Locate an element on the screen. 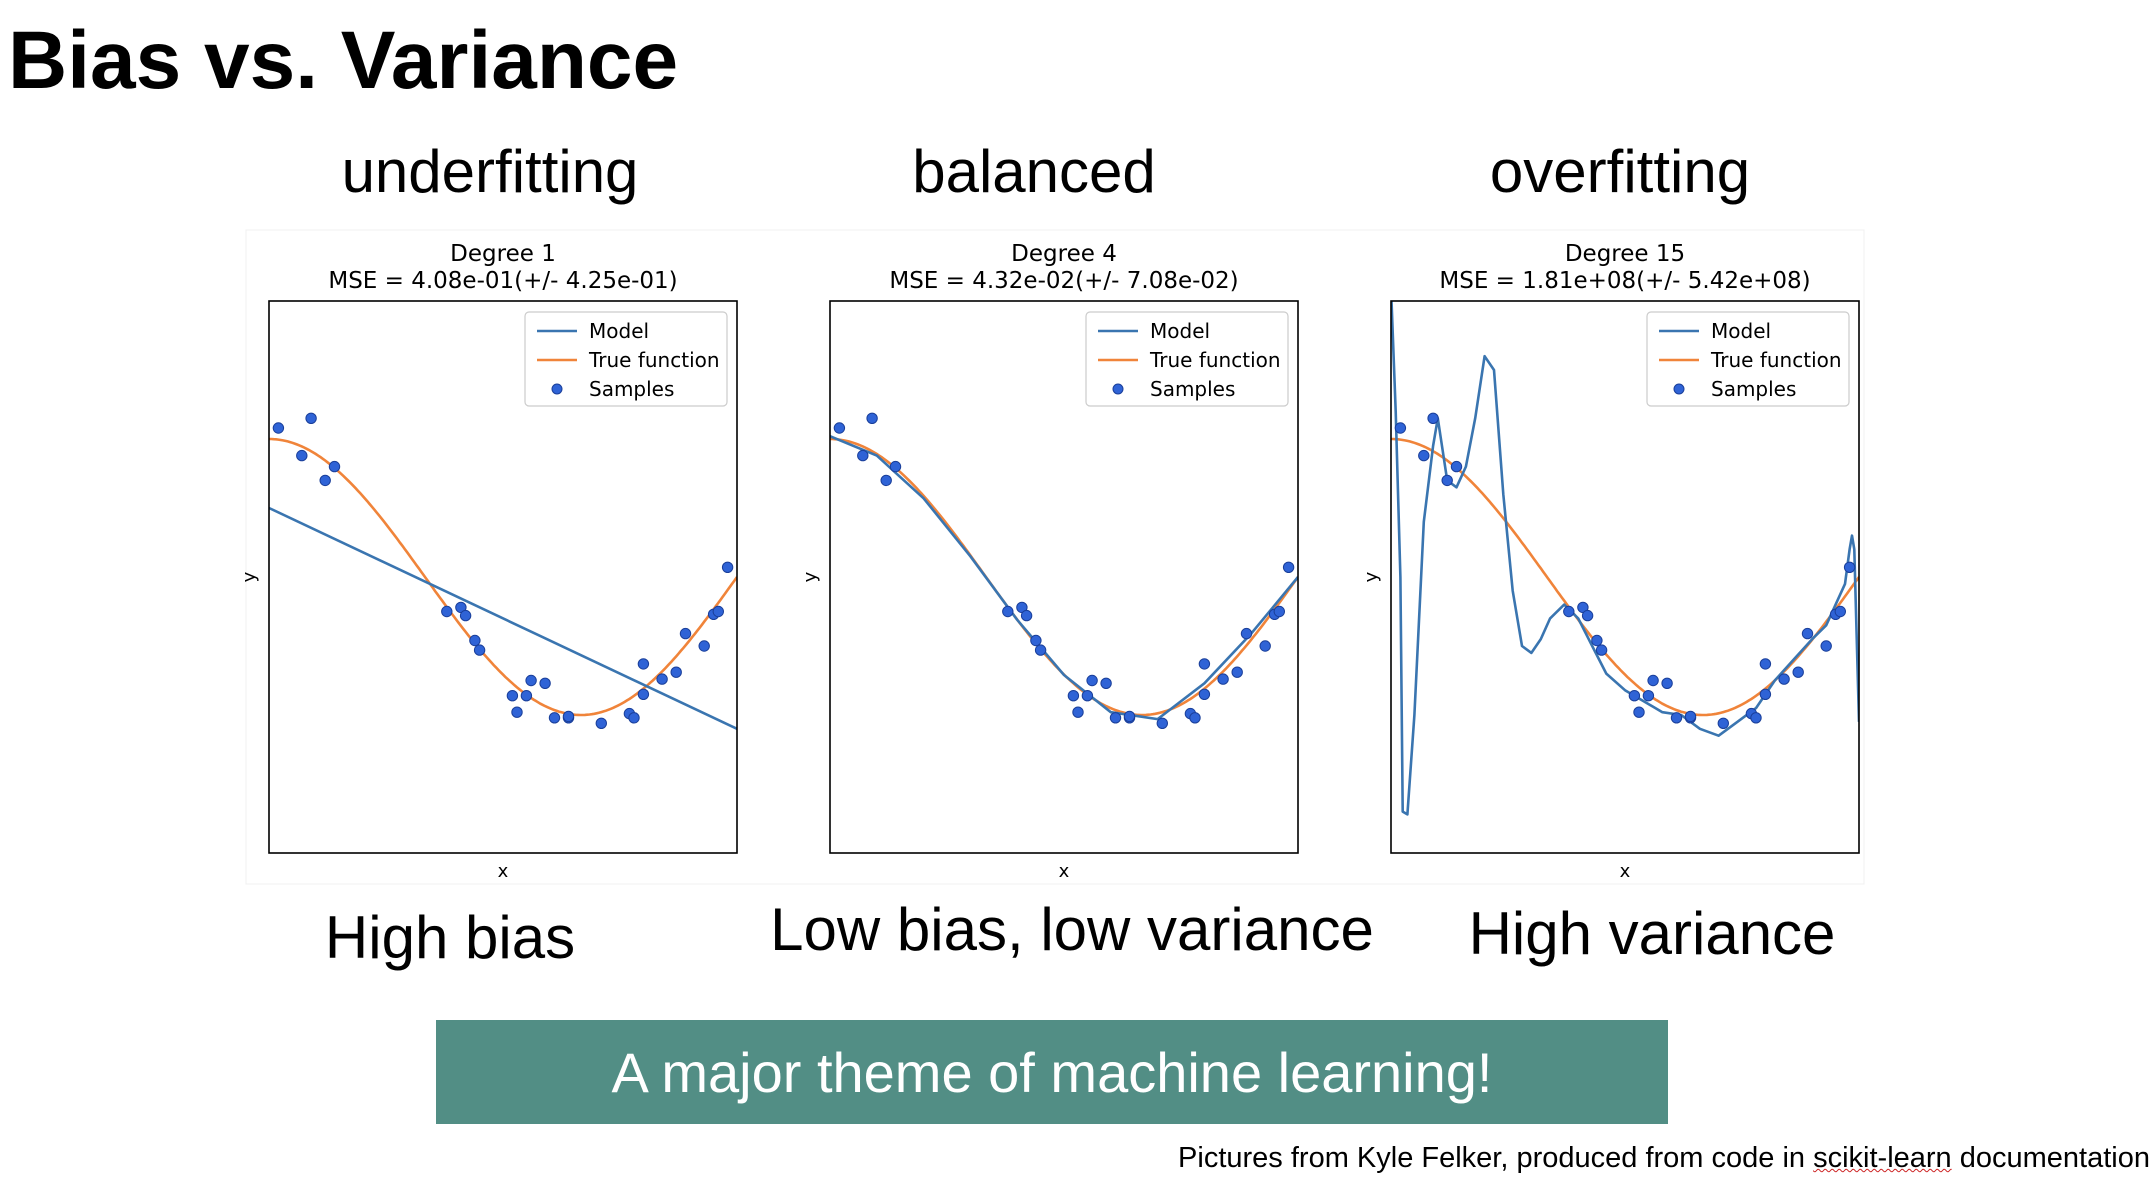 The height and width of the screenshot is (1178, 2156). slide-title: Bias vs. Variance is located at coordinates (343, 60).